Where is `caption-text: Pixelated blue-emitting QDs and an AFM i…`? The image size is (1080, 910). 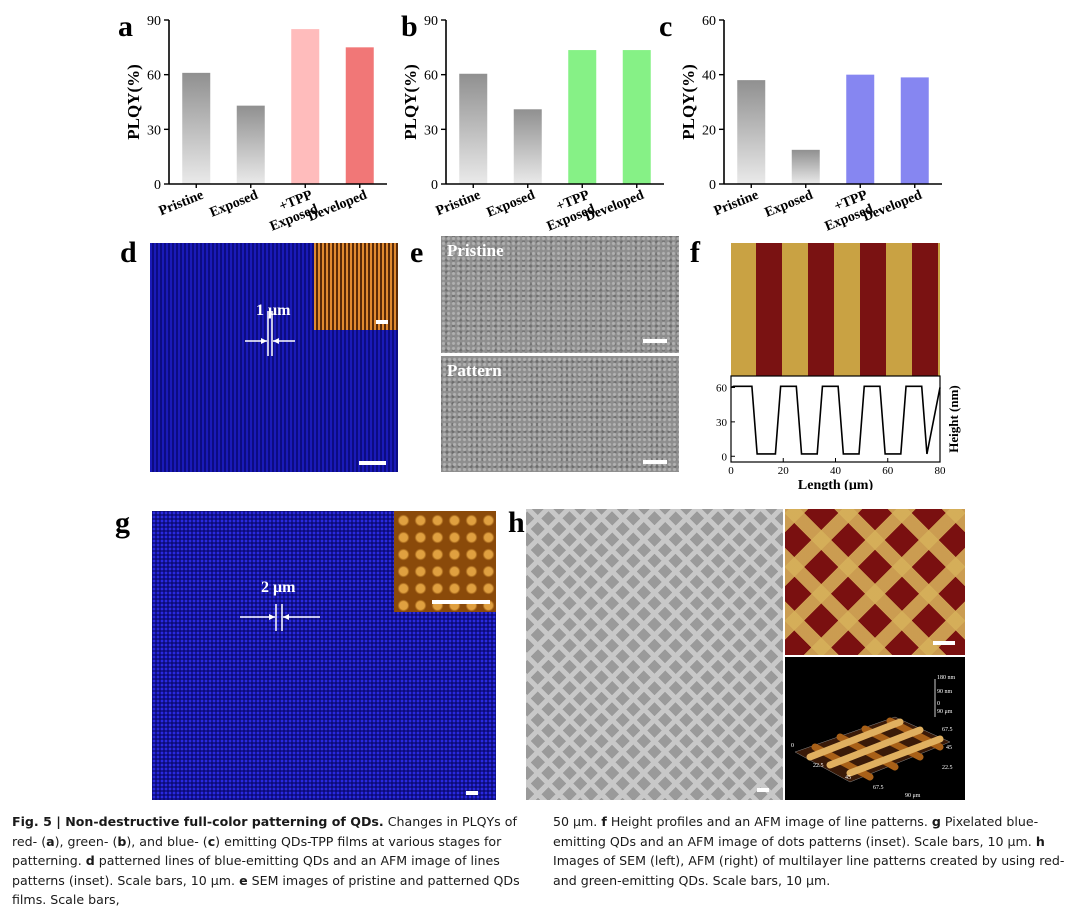
caption-text: Pixelated blue-emitting QDs and an AFM i… is located at coordinates (796, 831).